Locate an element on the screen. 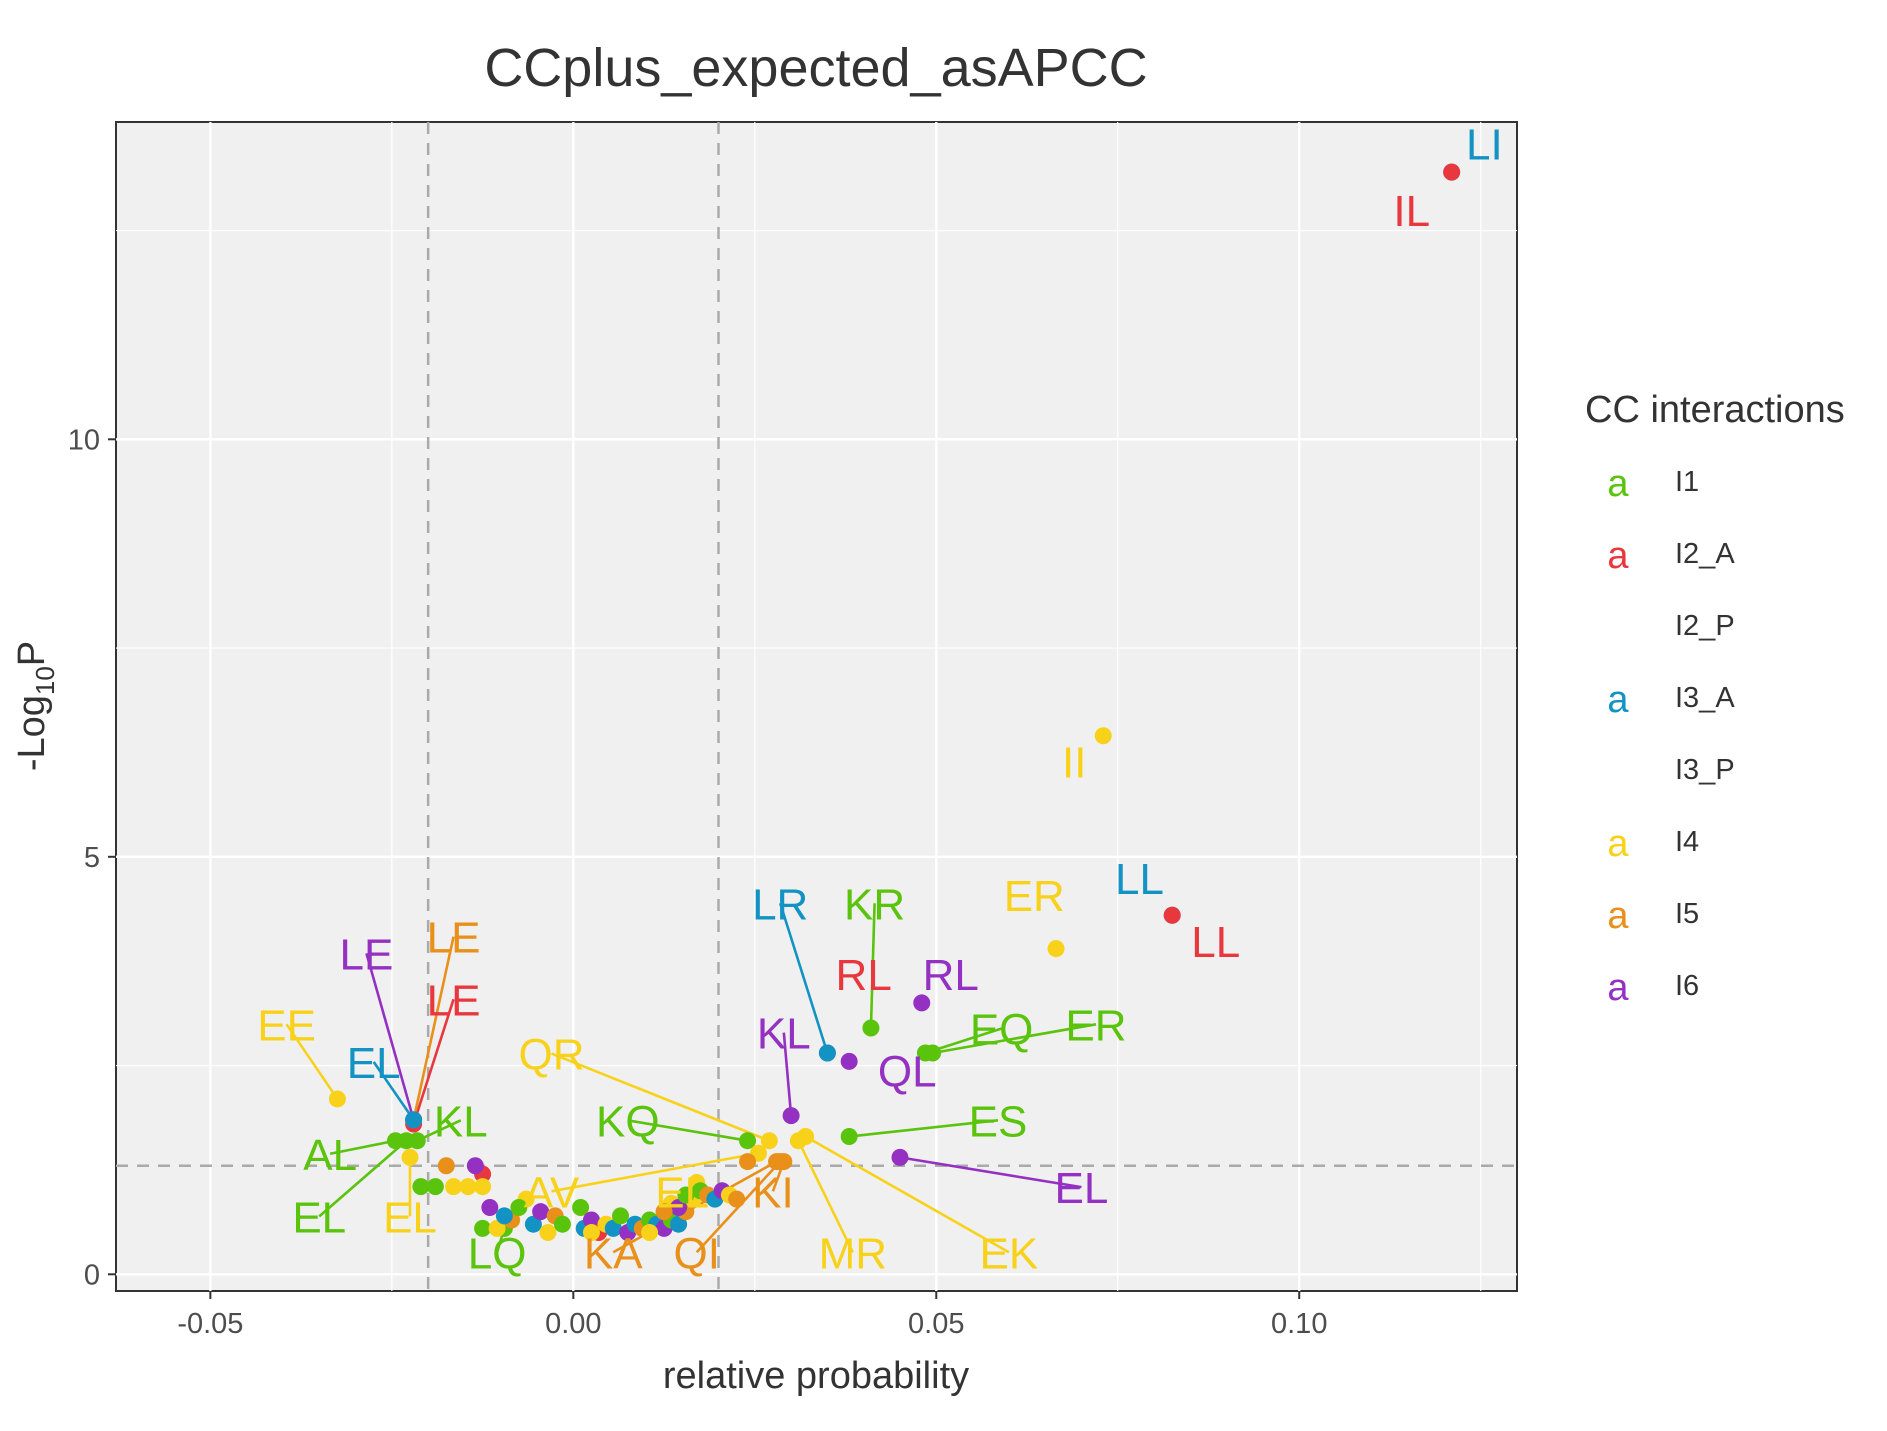 This screenshot has height=1431, width=1887. point-label: EE is located at coordinates (286, 1025).